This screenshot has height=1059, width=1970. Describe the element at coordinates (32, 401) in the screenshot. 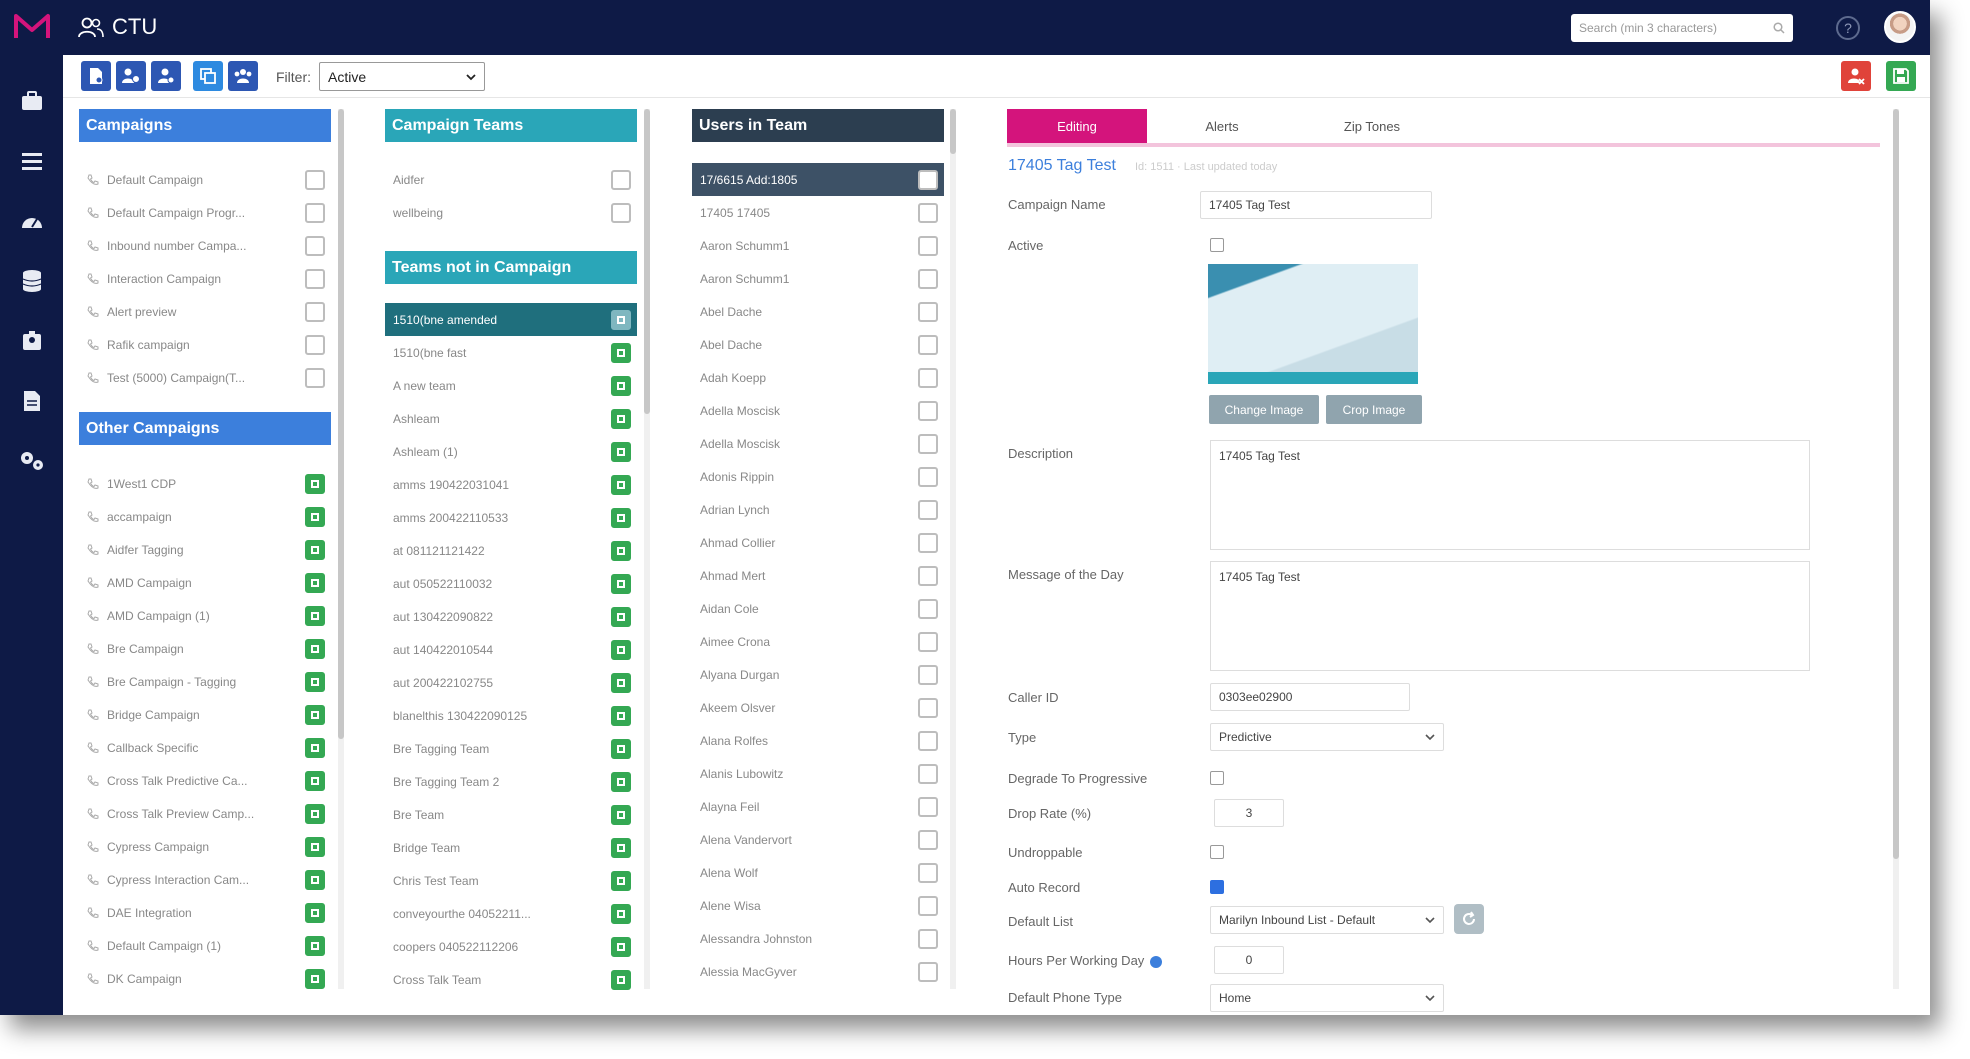

I see `sidebar-item-documents` at that location.